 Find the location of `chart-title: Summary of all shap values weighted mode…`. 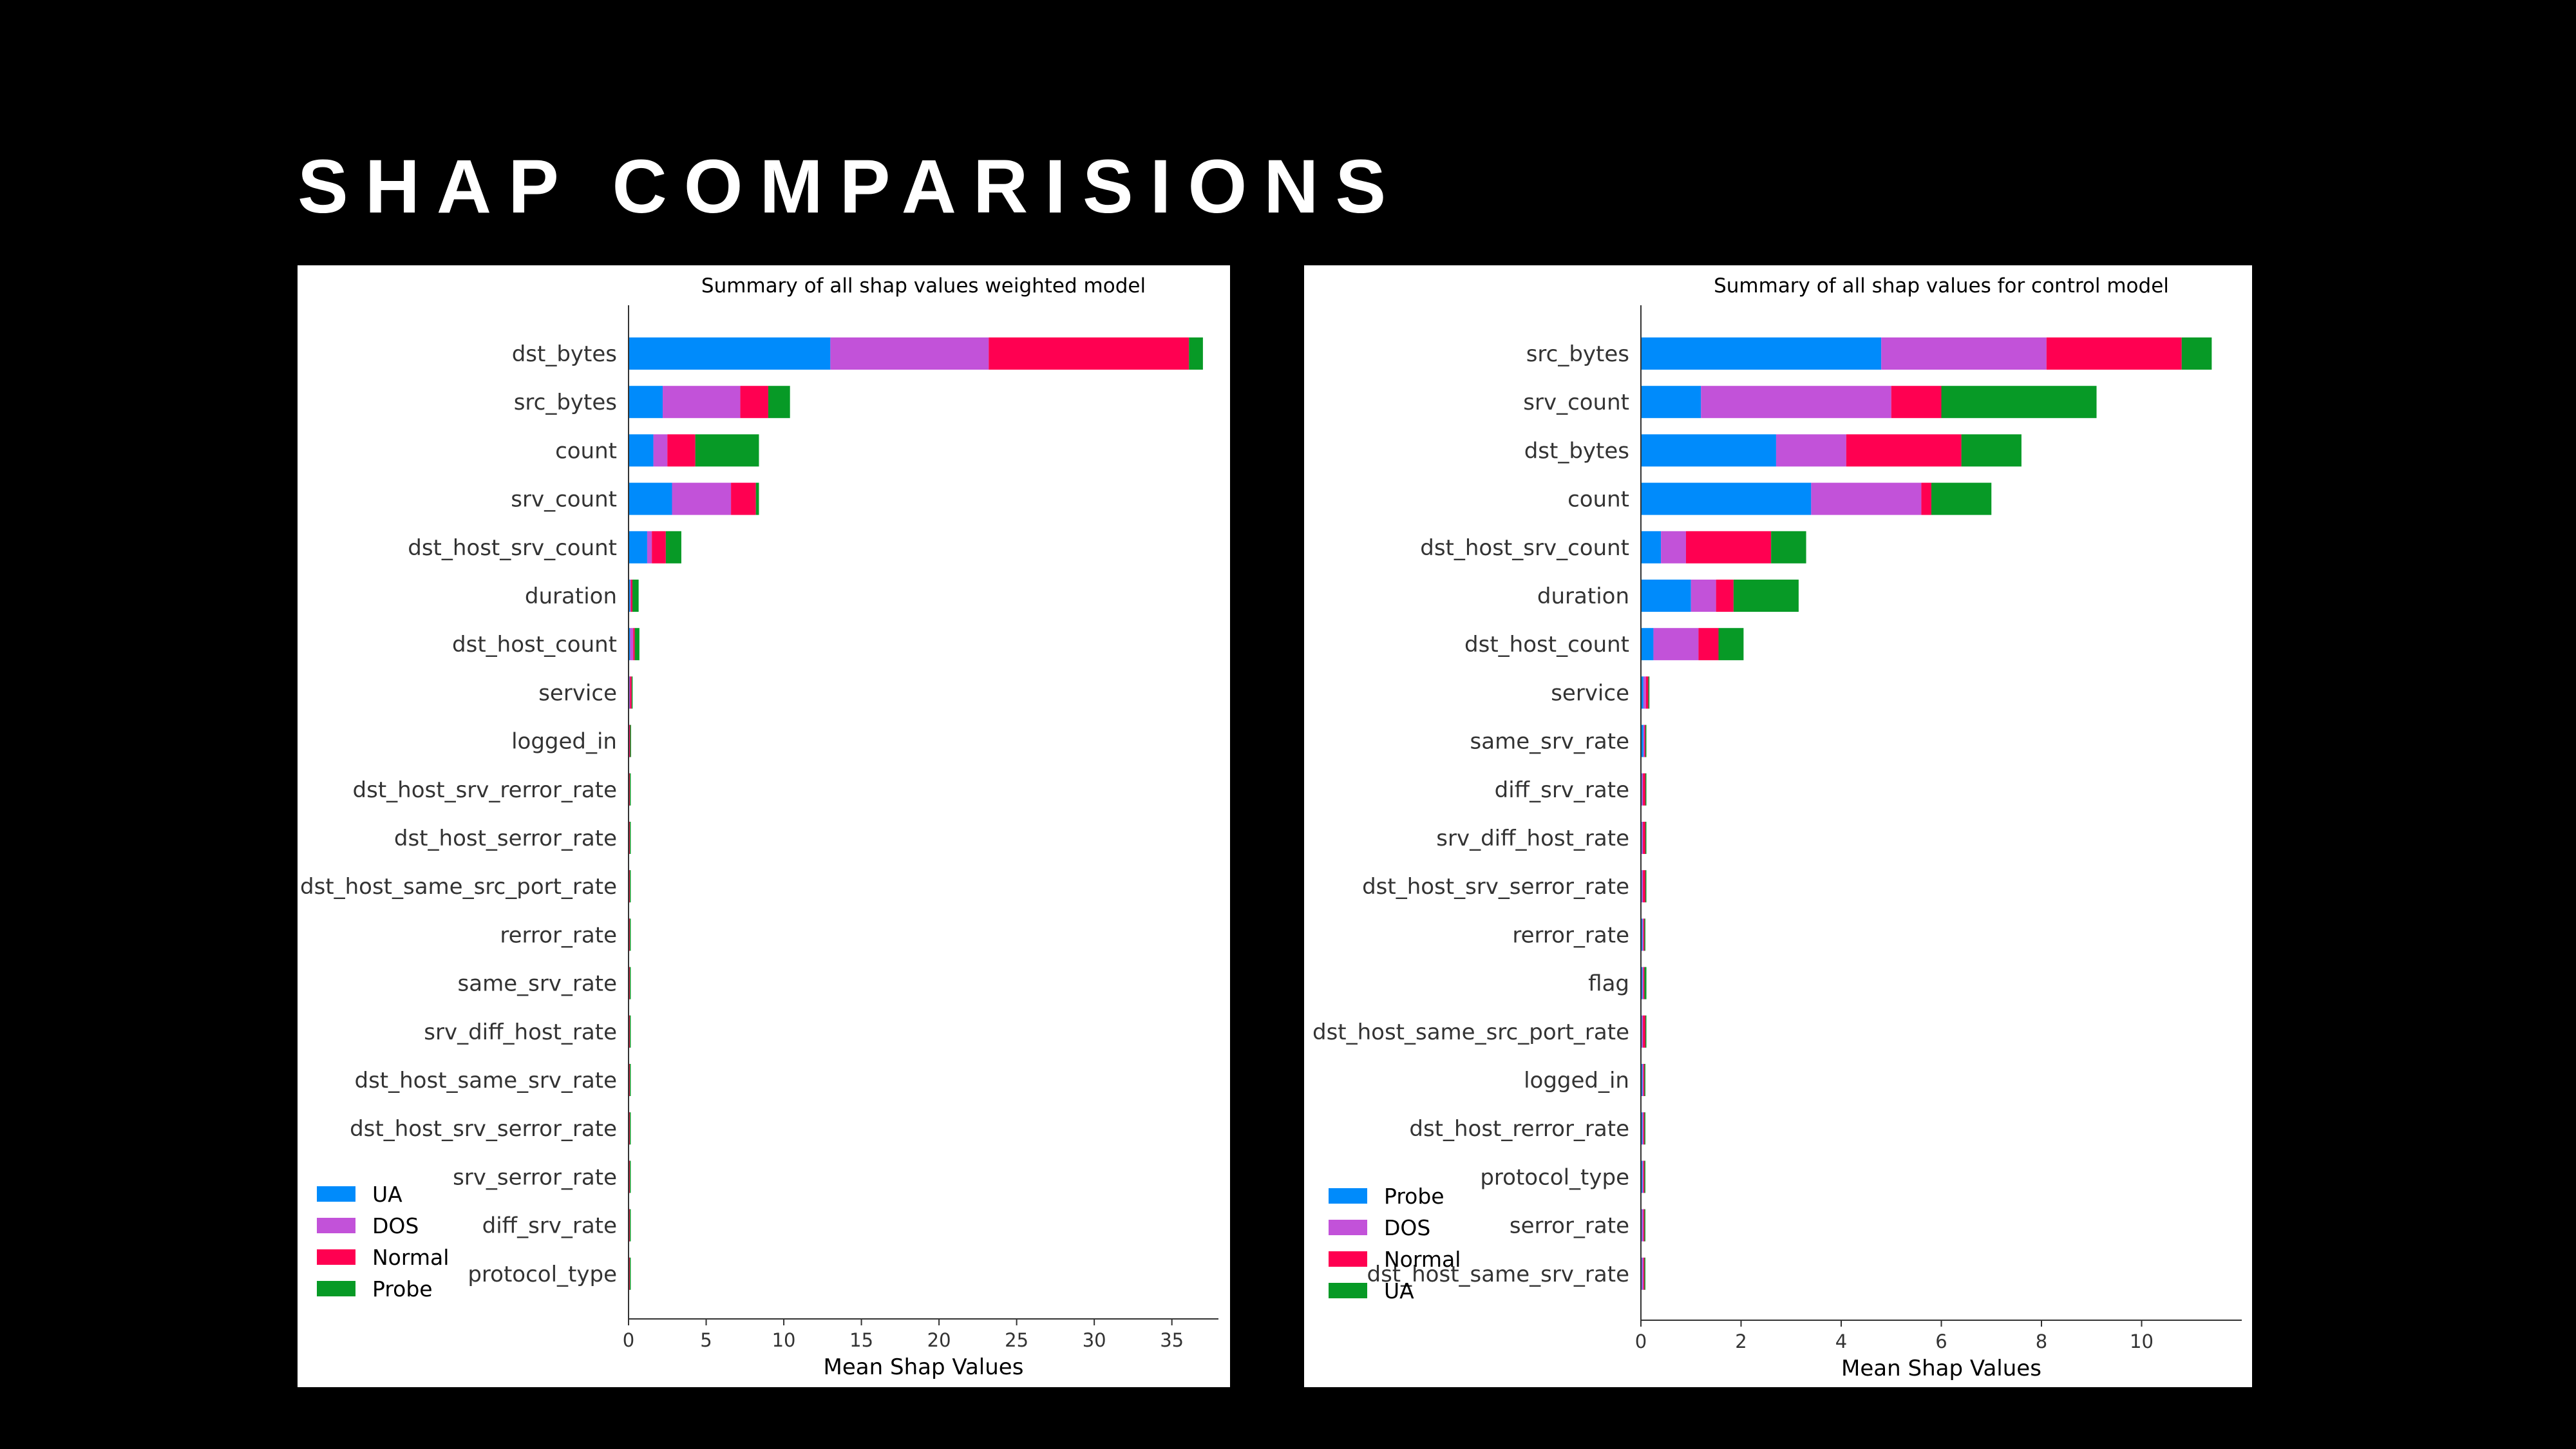

chart-title: Summary of all shap values weighted mode… is located at coordinates (923, 286).